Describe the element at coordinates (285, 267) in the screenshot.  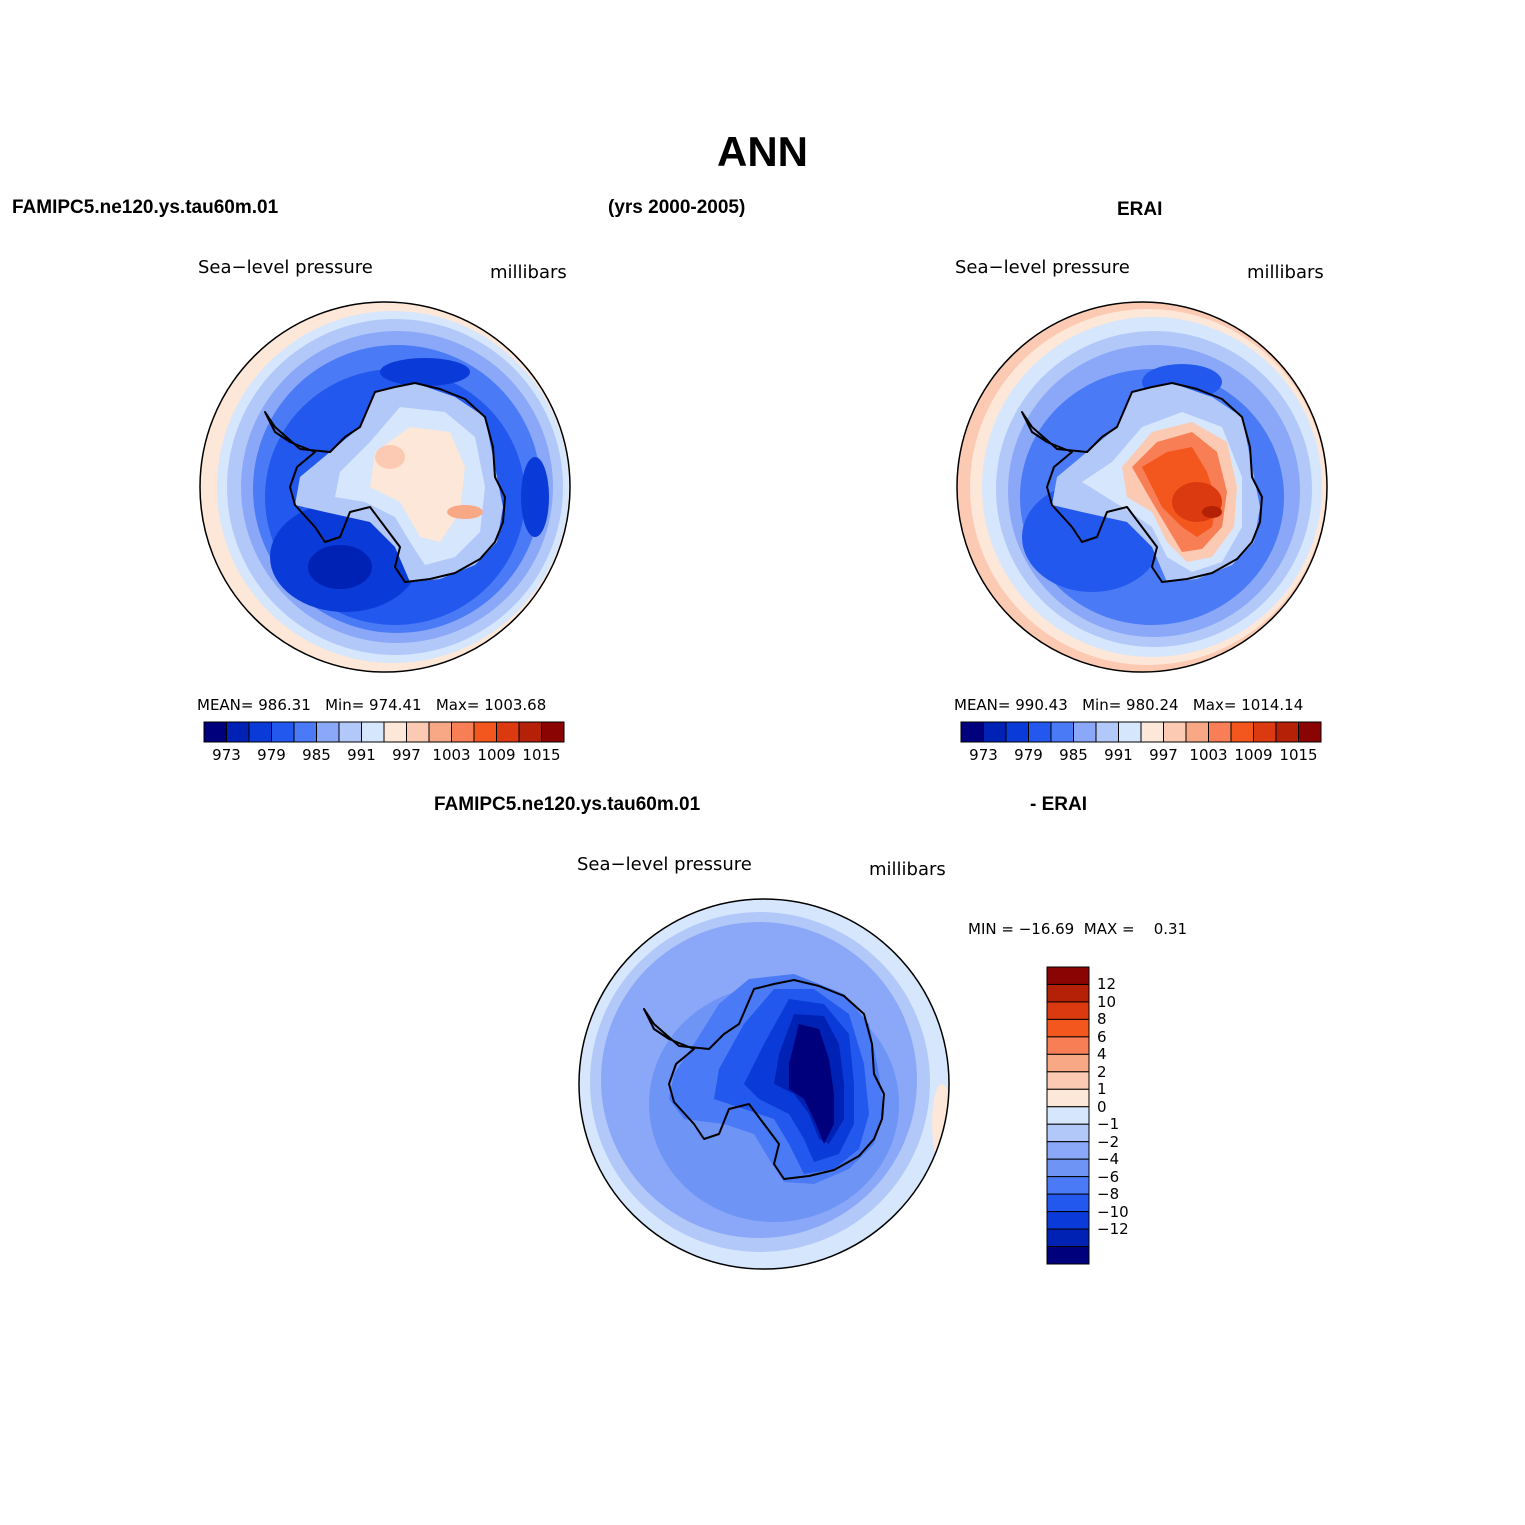
I see `panel-model-variable: Sea−level pressure` at that location.